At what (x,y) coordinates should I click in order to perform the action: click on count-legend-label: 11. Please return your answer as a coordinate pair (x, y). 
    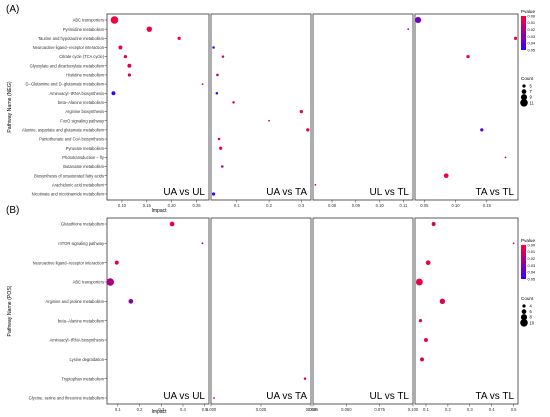
    Looking at the image, I should click on (532, 102).